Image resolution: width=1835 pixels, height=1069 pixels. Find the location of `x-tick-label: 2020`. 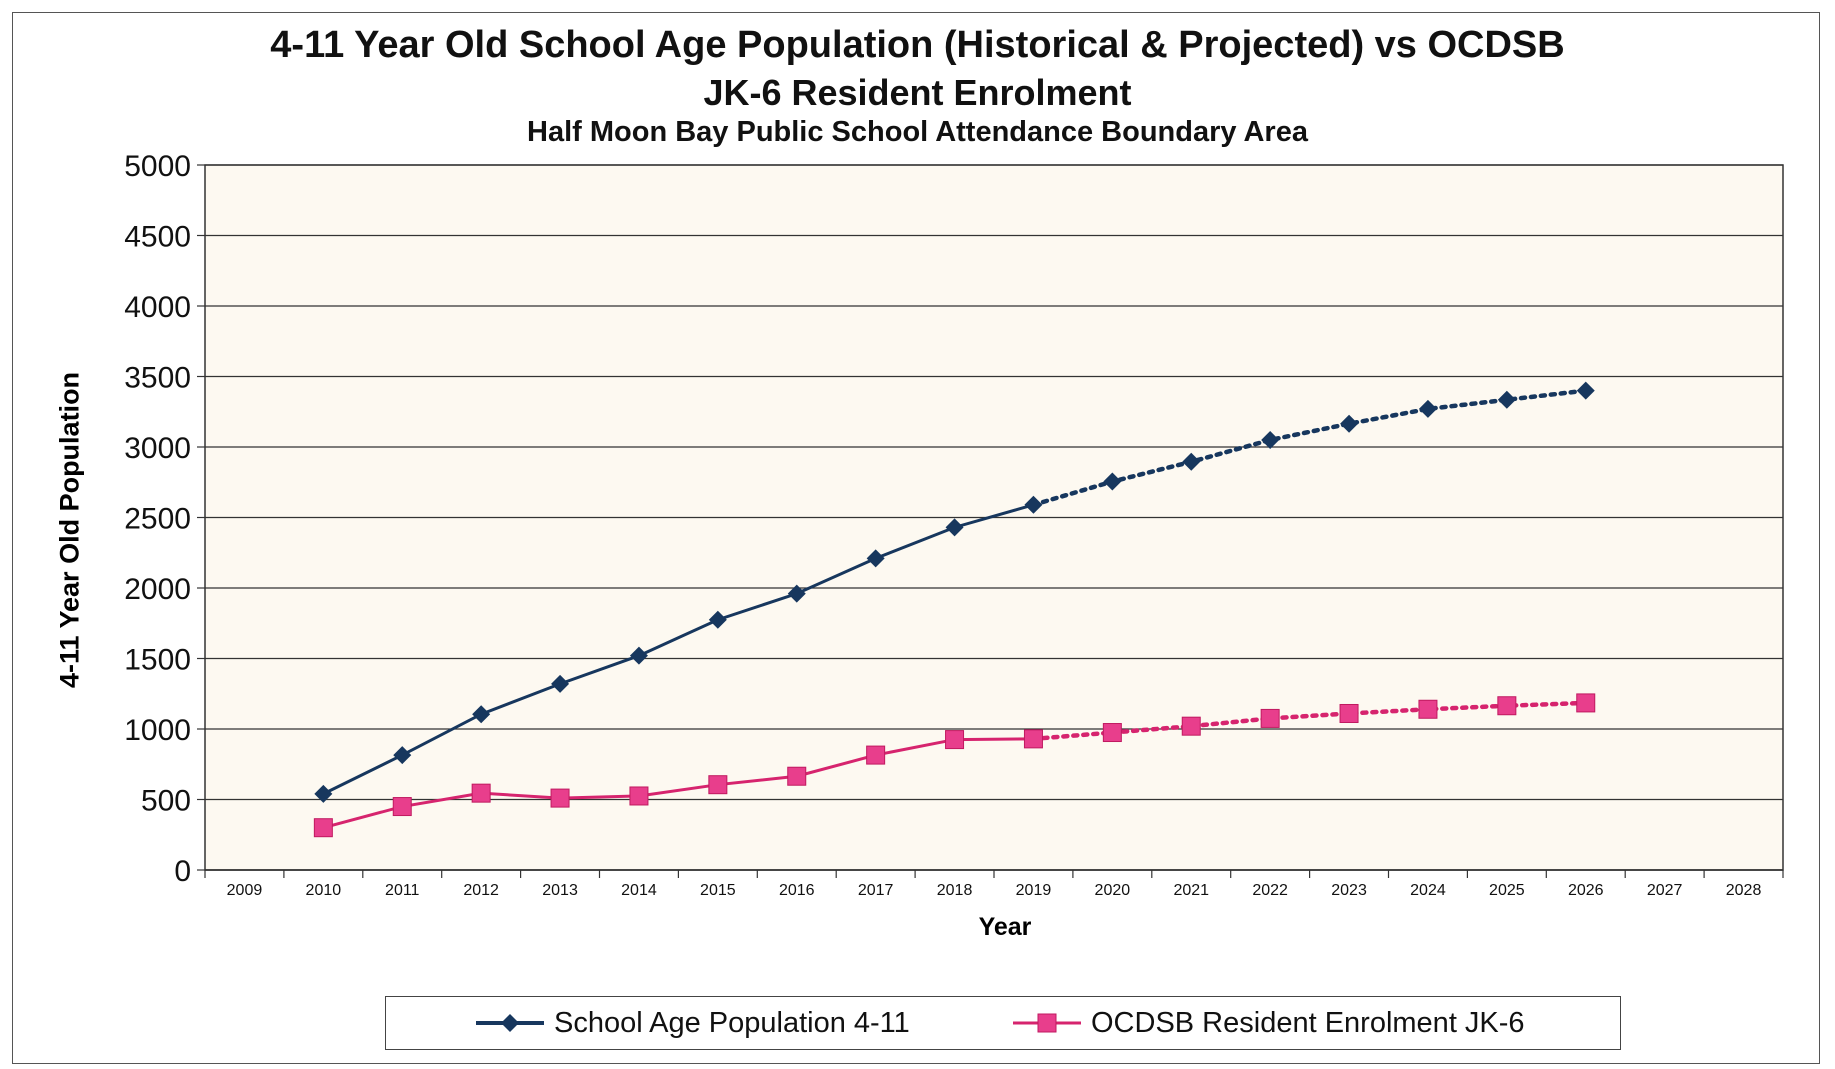

x-tick-label: 2020 is located at coordinates (1113, 890).